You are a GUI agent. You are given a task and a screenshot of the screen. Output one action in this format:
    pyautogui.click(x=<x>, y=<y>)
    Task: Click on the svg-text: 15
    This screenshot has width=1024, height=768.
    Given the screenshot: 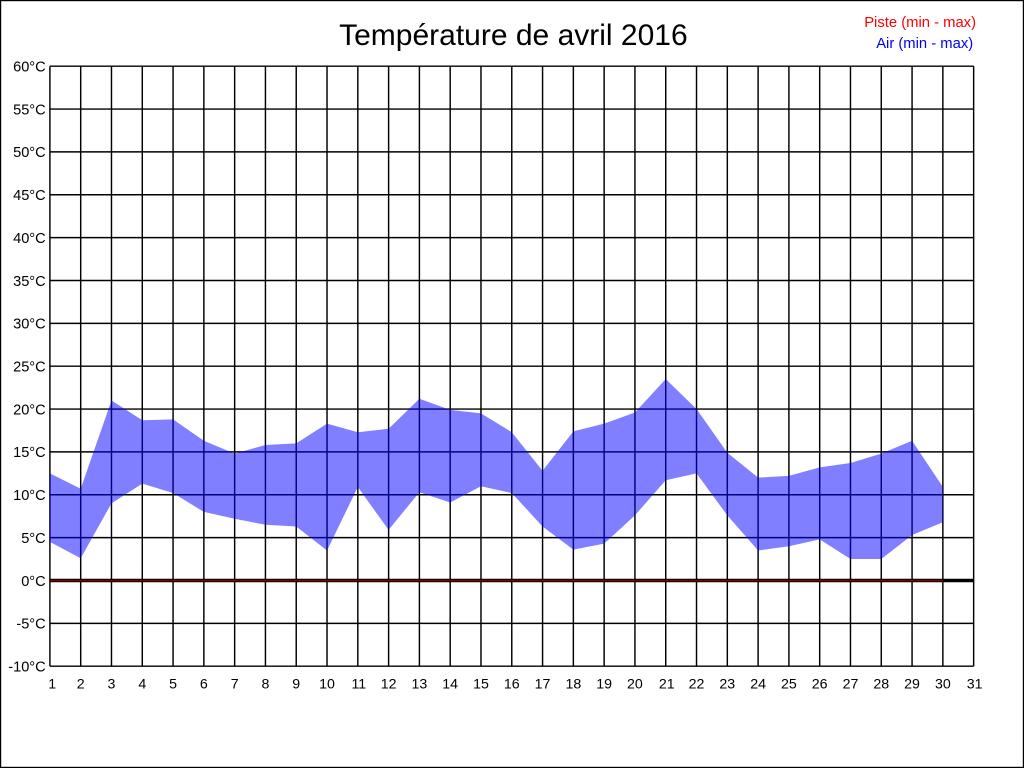 What is the action you would take?
    pyautogui.click(x=481, y=685)
    